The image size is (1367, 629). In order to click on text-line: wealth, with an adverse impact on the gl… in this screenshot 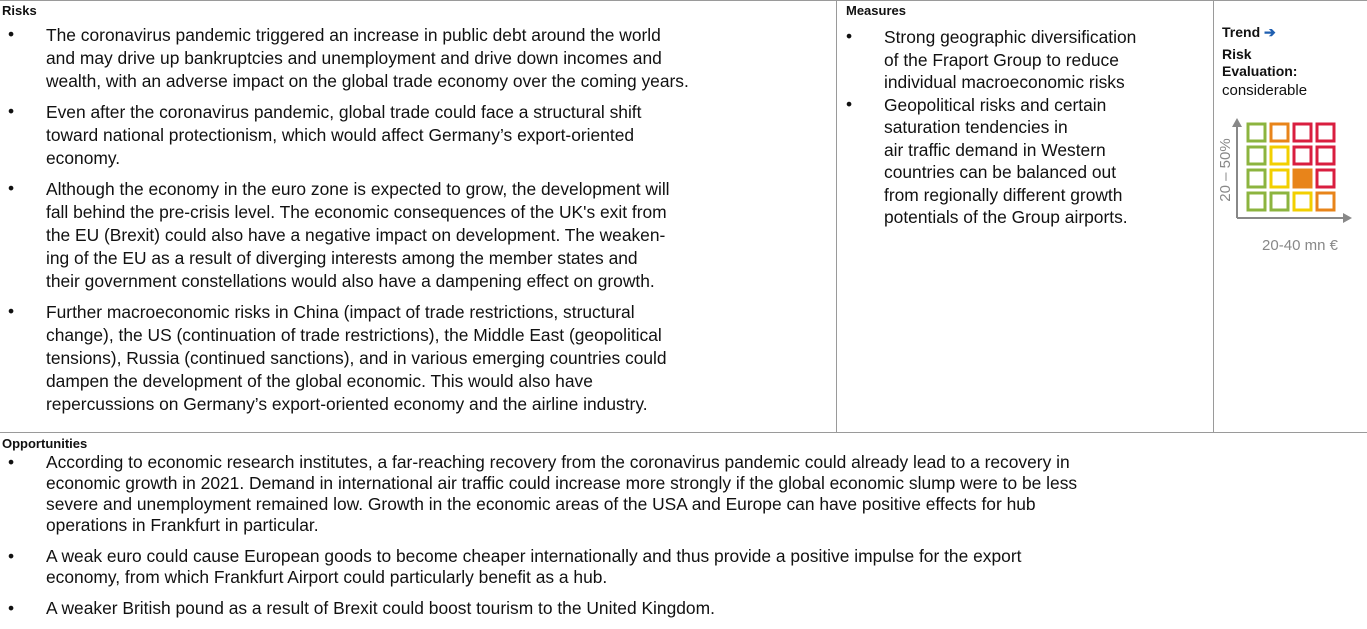, I will do `click(367, 81)`.